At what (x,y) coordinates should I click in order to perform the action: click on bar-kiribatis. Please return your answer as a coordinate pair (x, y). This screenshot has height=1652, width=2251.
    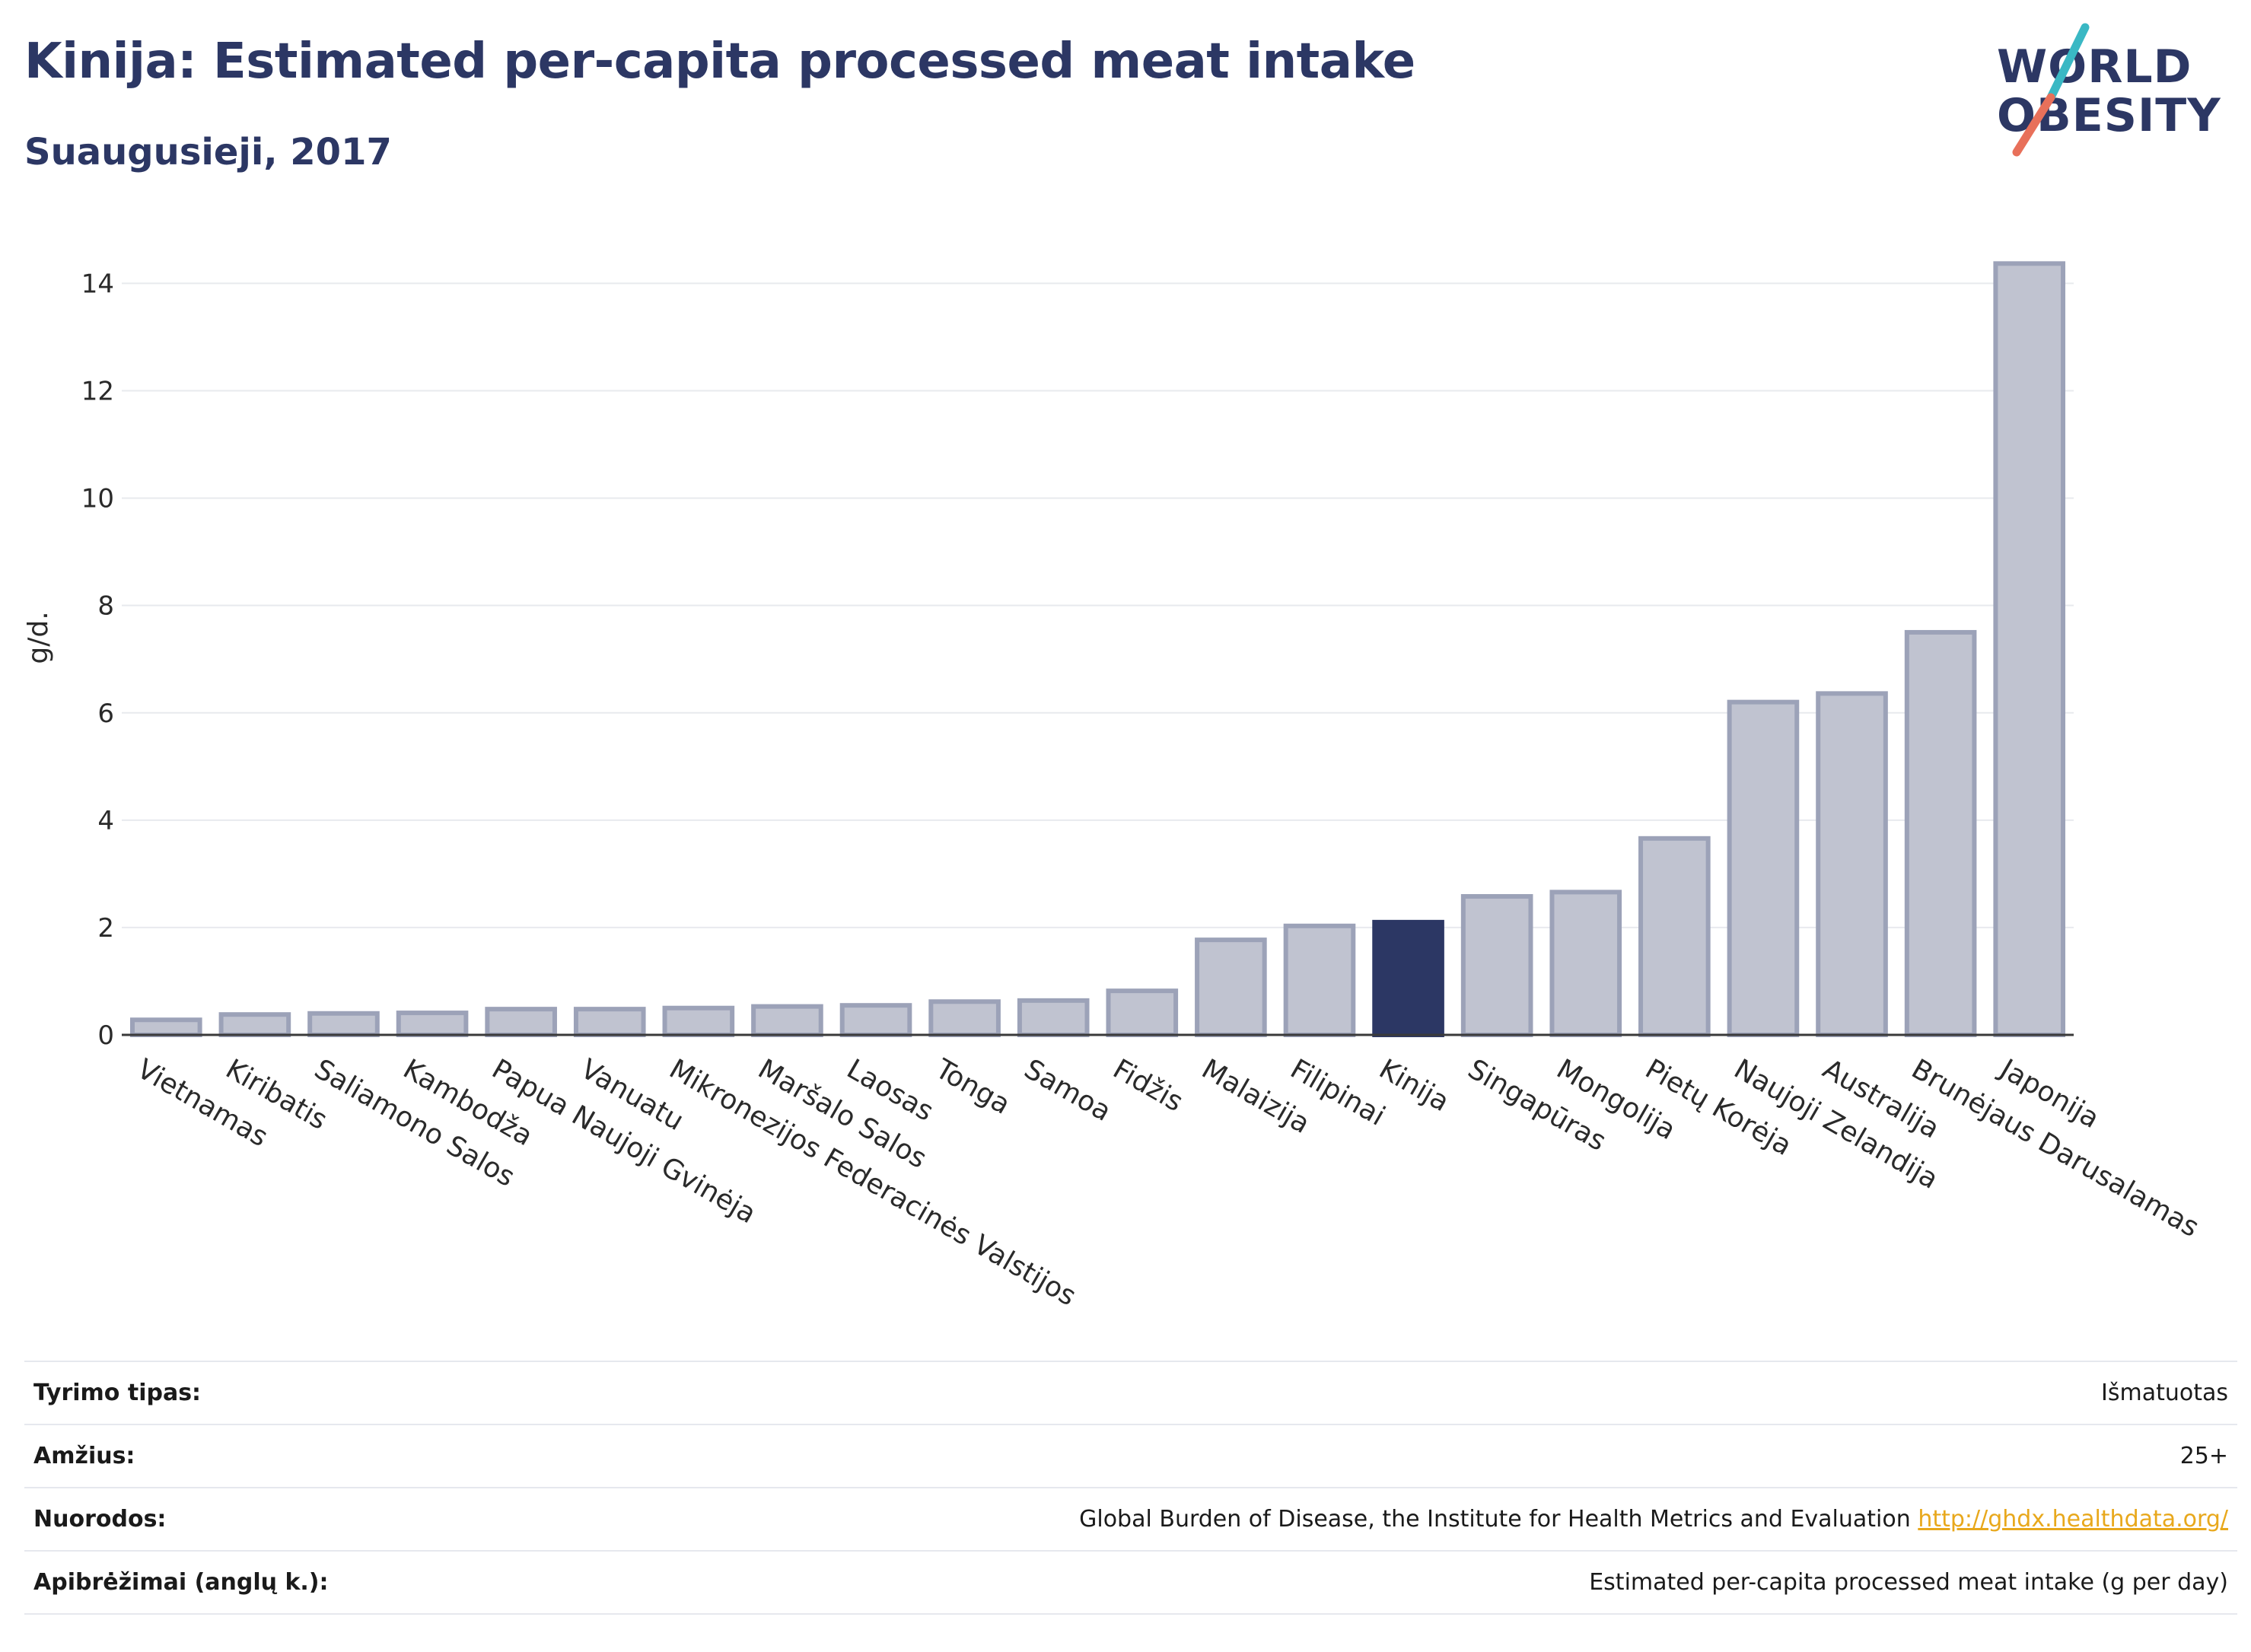
    Looking at the image, I should click on (254, 1024).